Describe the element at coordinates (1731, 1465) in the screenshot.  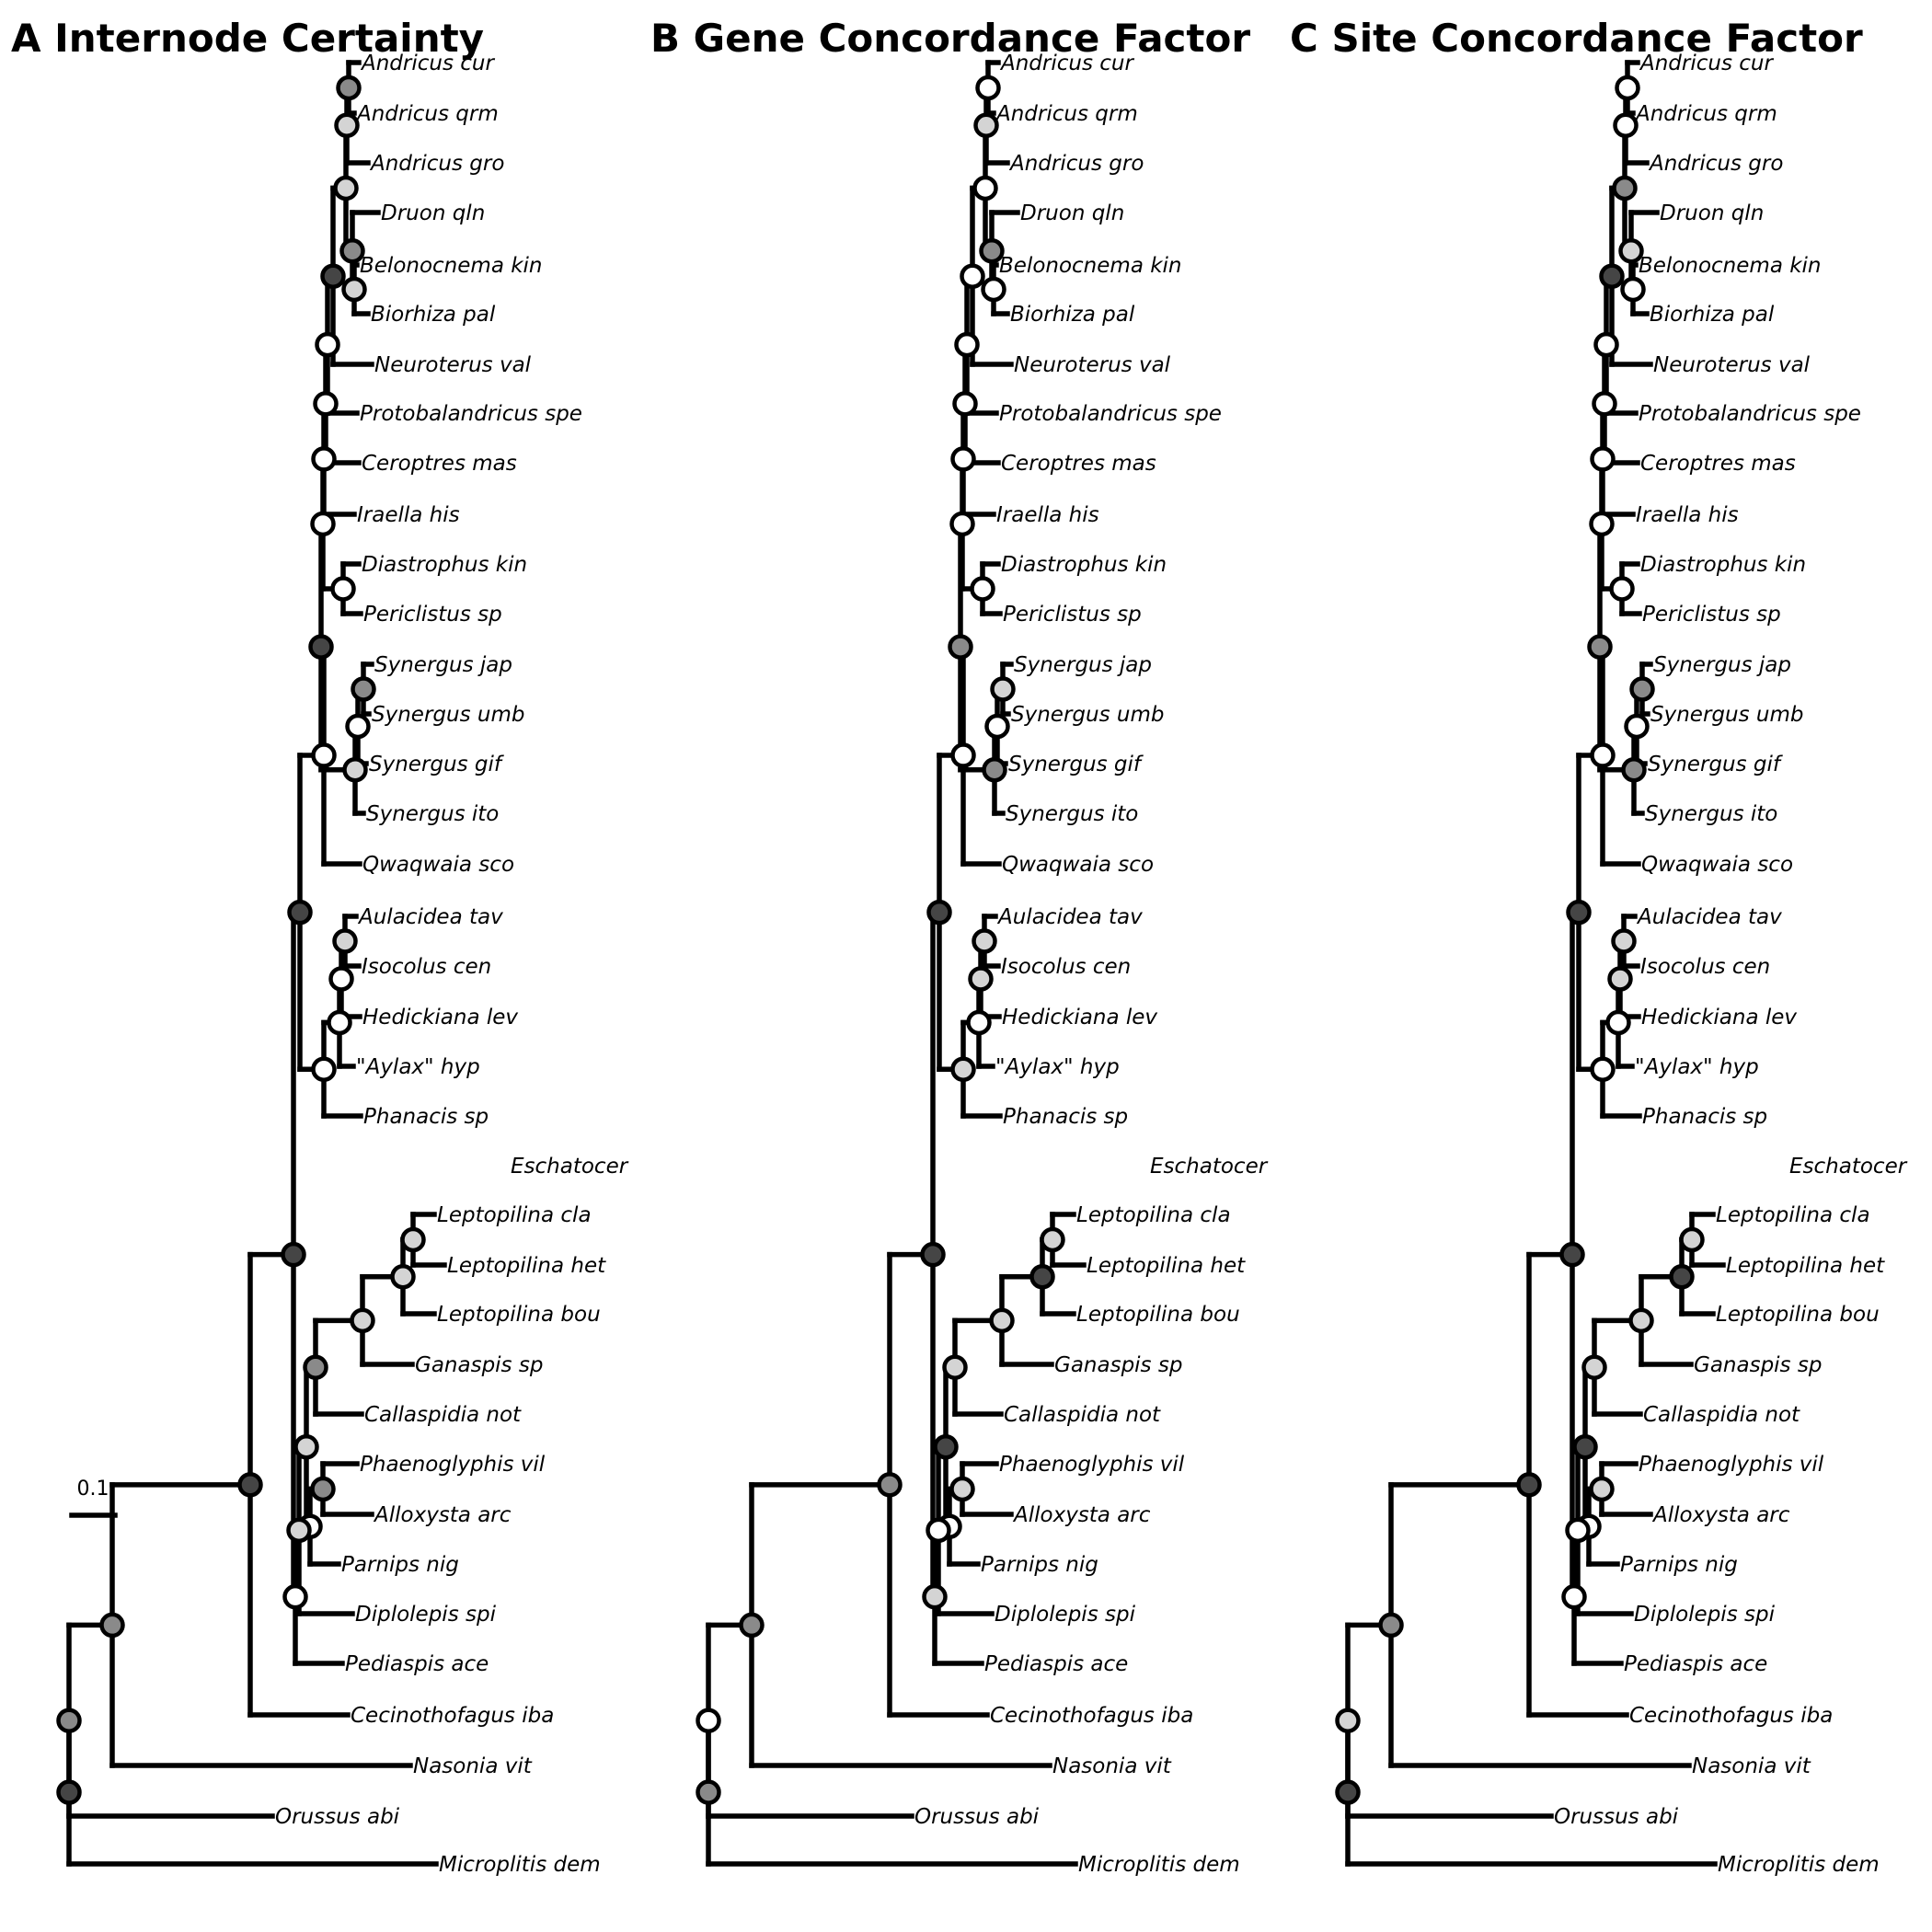
I see `taxon-label: Phaenoglyphis vil` at that location.